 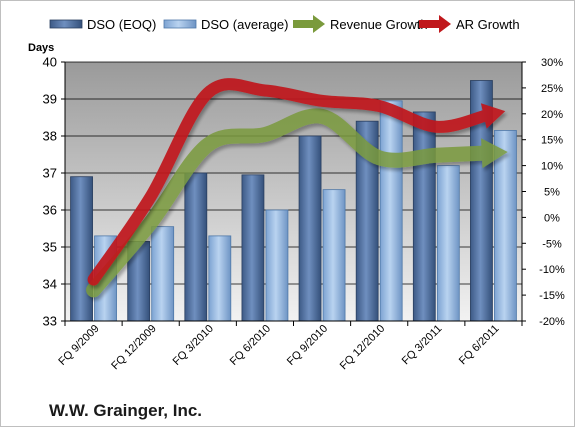 What do you see at coordinates (121, 24) in the screenshot?
I see `legend-label: DSO (EOQ)` at bounding box center [121, 24].